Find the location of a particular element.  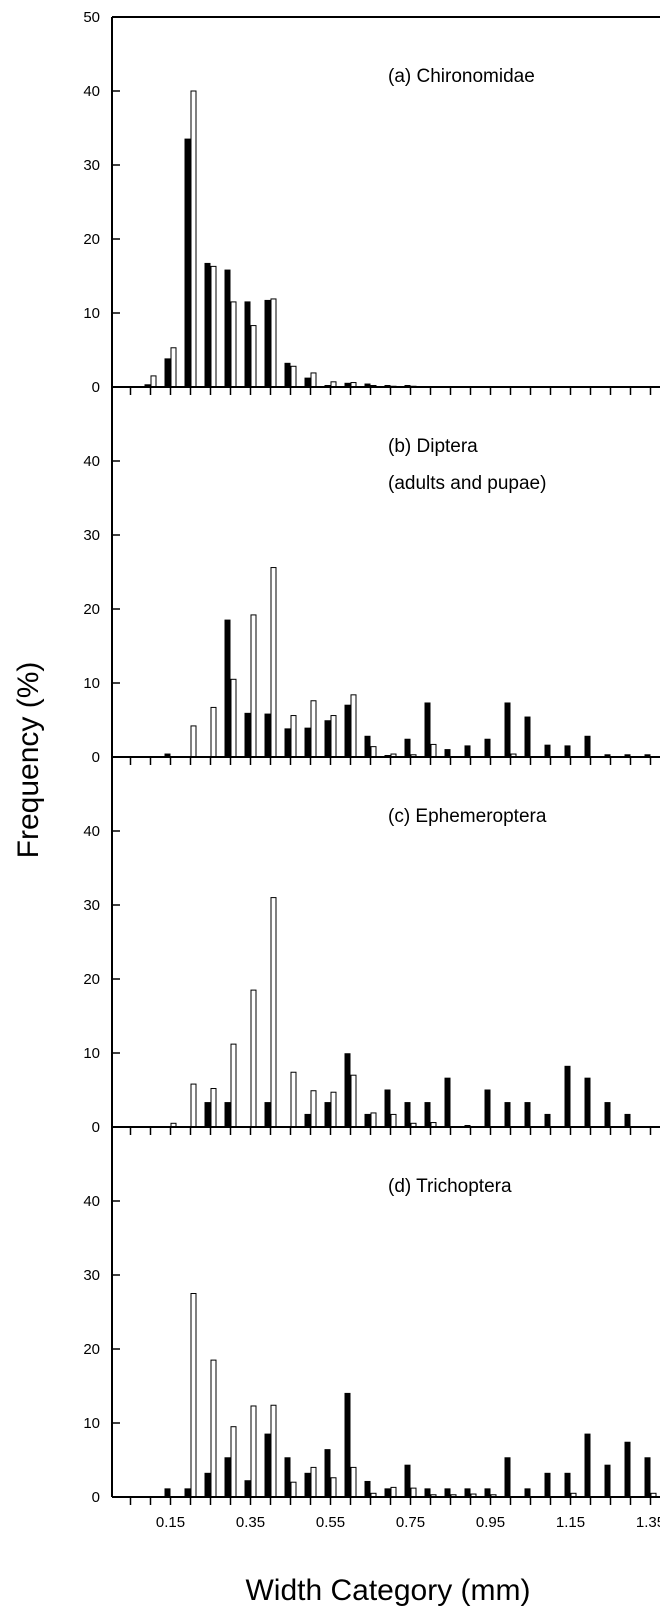

panel-title: (d) Trichoptera is located at coordinates (450, 1186).